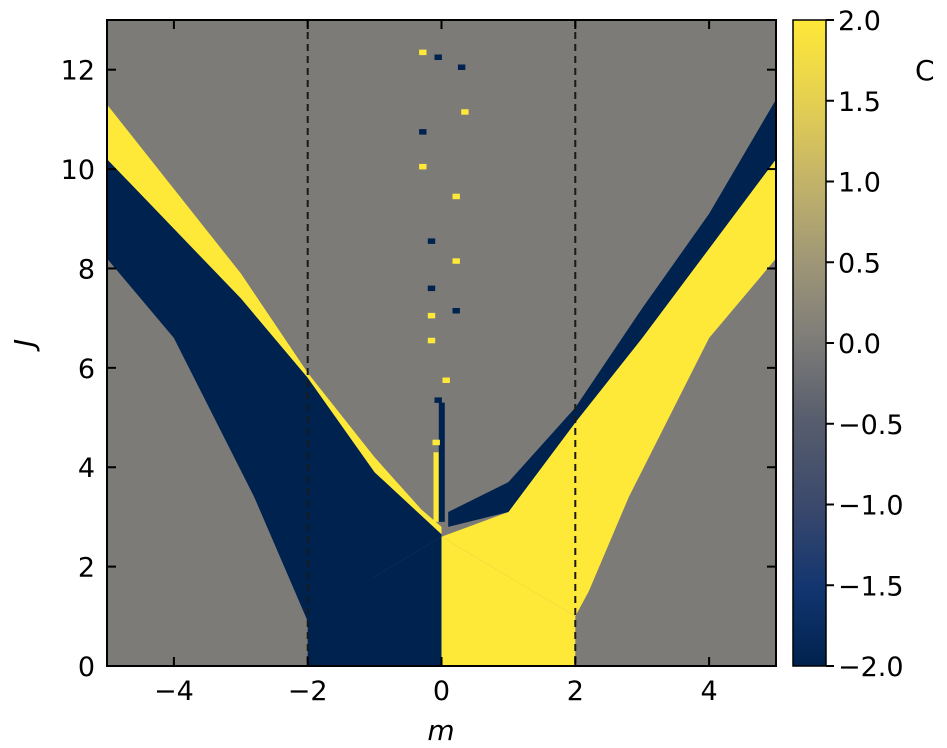 This screenshot has width=947, height=748. Describe the element at coordinates (86, 568) in the screenshot. I see `y-tick-label: 2` at that location.